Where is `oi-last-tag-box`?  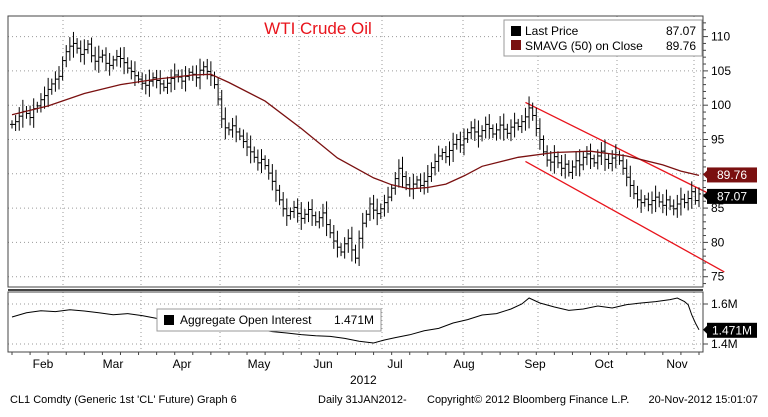
oi-last-tag-box is located at coordinates (732, 330).